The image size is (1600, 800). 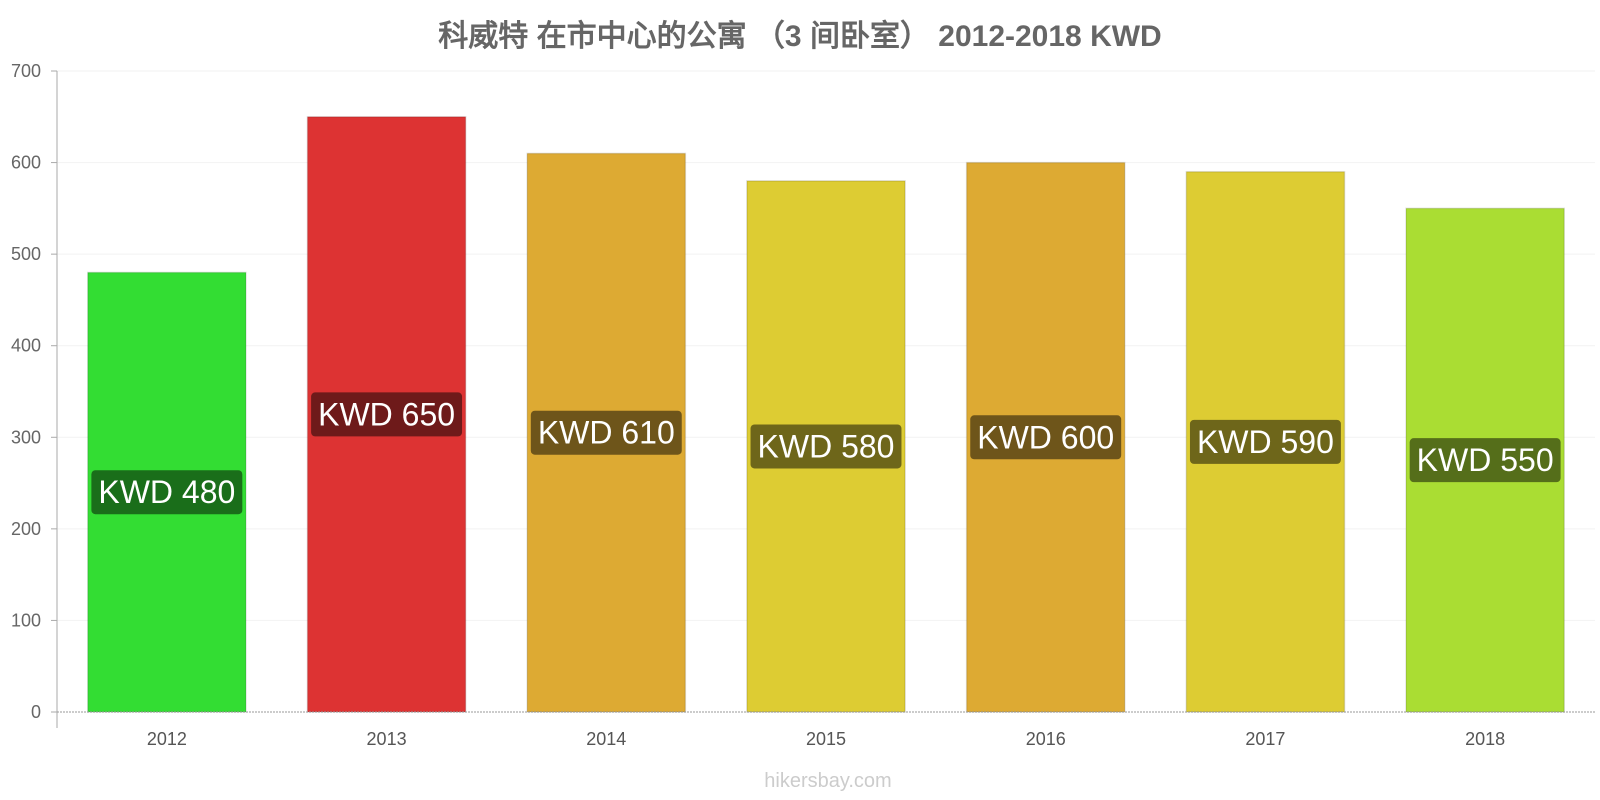 I want to click on data-label-text: KWD 650, so click(x=386, y=414).